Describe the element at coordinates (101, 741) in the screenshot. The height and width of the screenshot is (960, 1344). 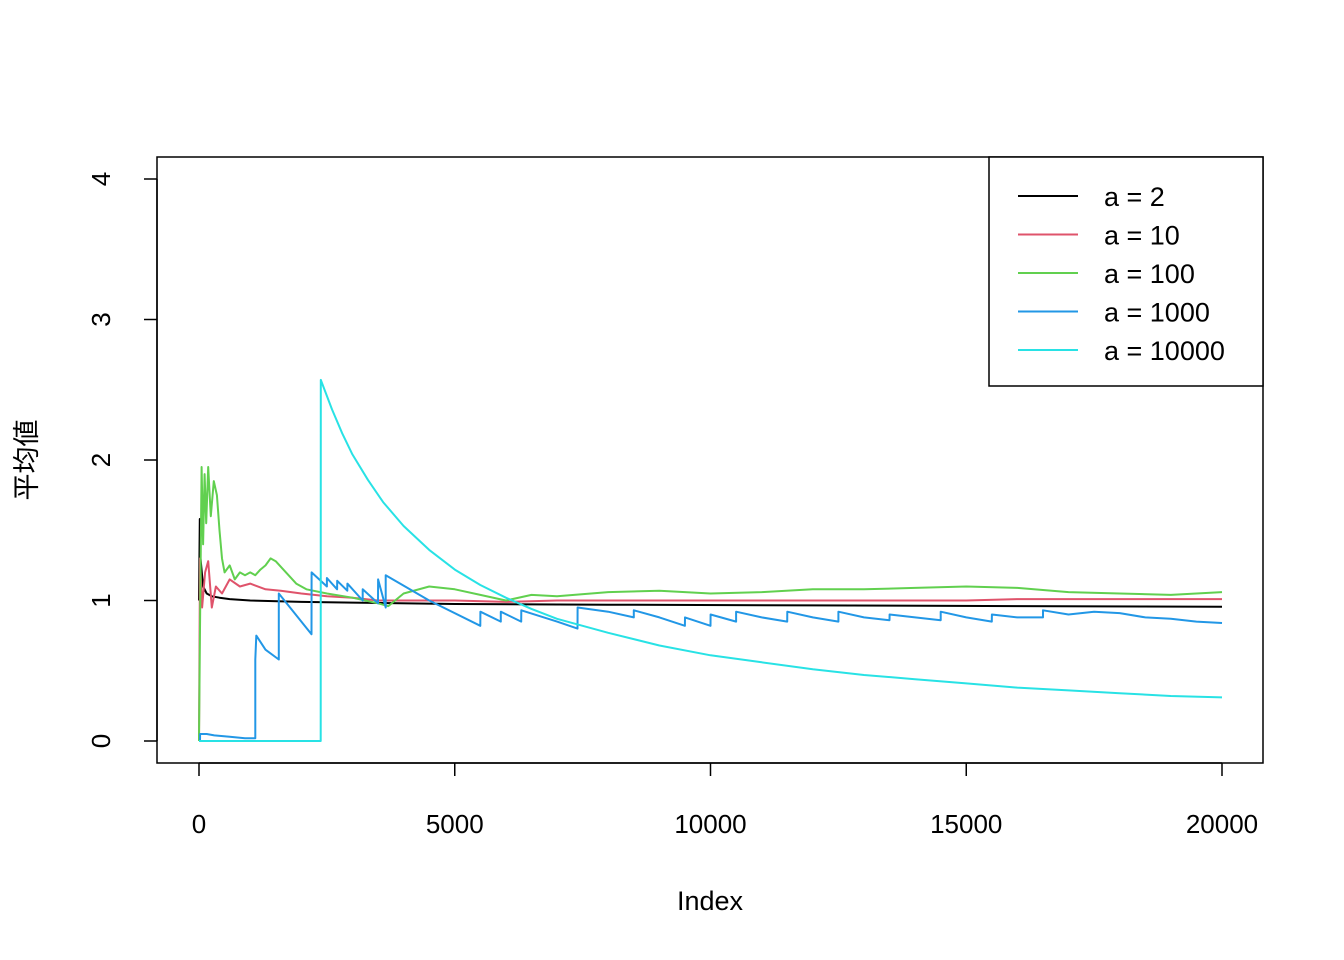
I see `y-tick-label: 0` at that location.